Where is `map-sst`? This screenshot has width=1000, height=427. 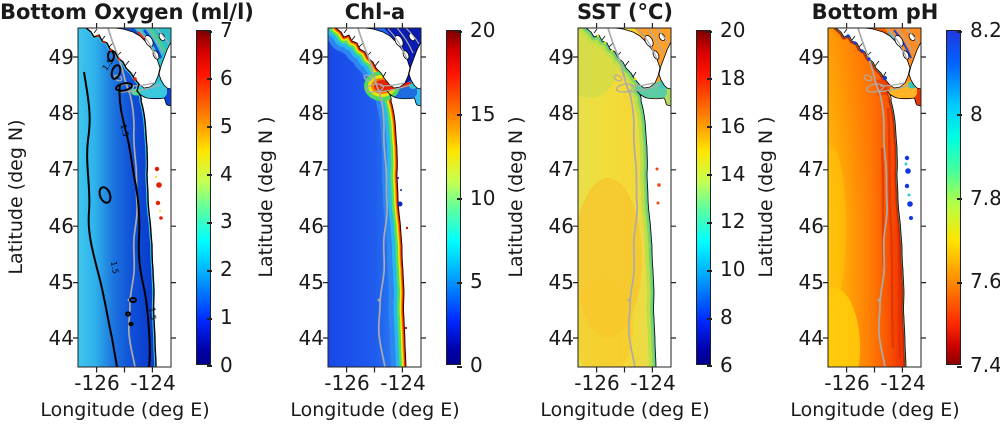
map-sst is located at coordinates (624, 198).